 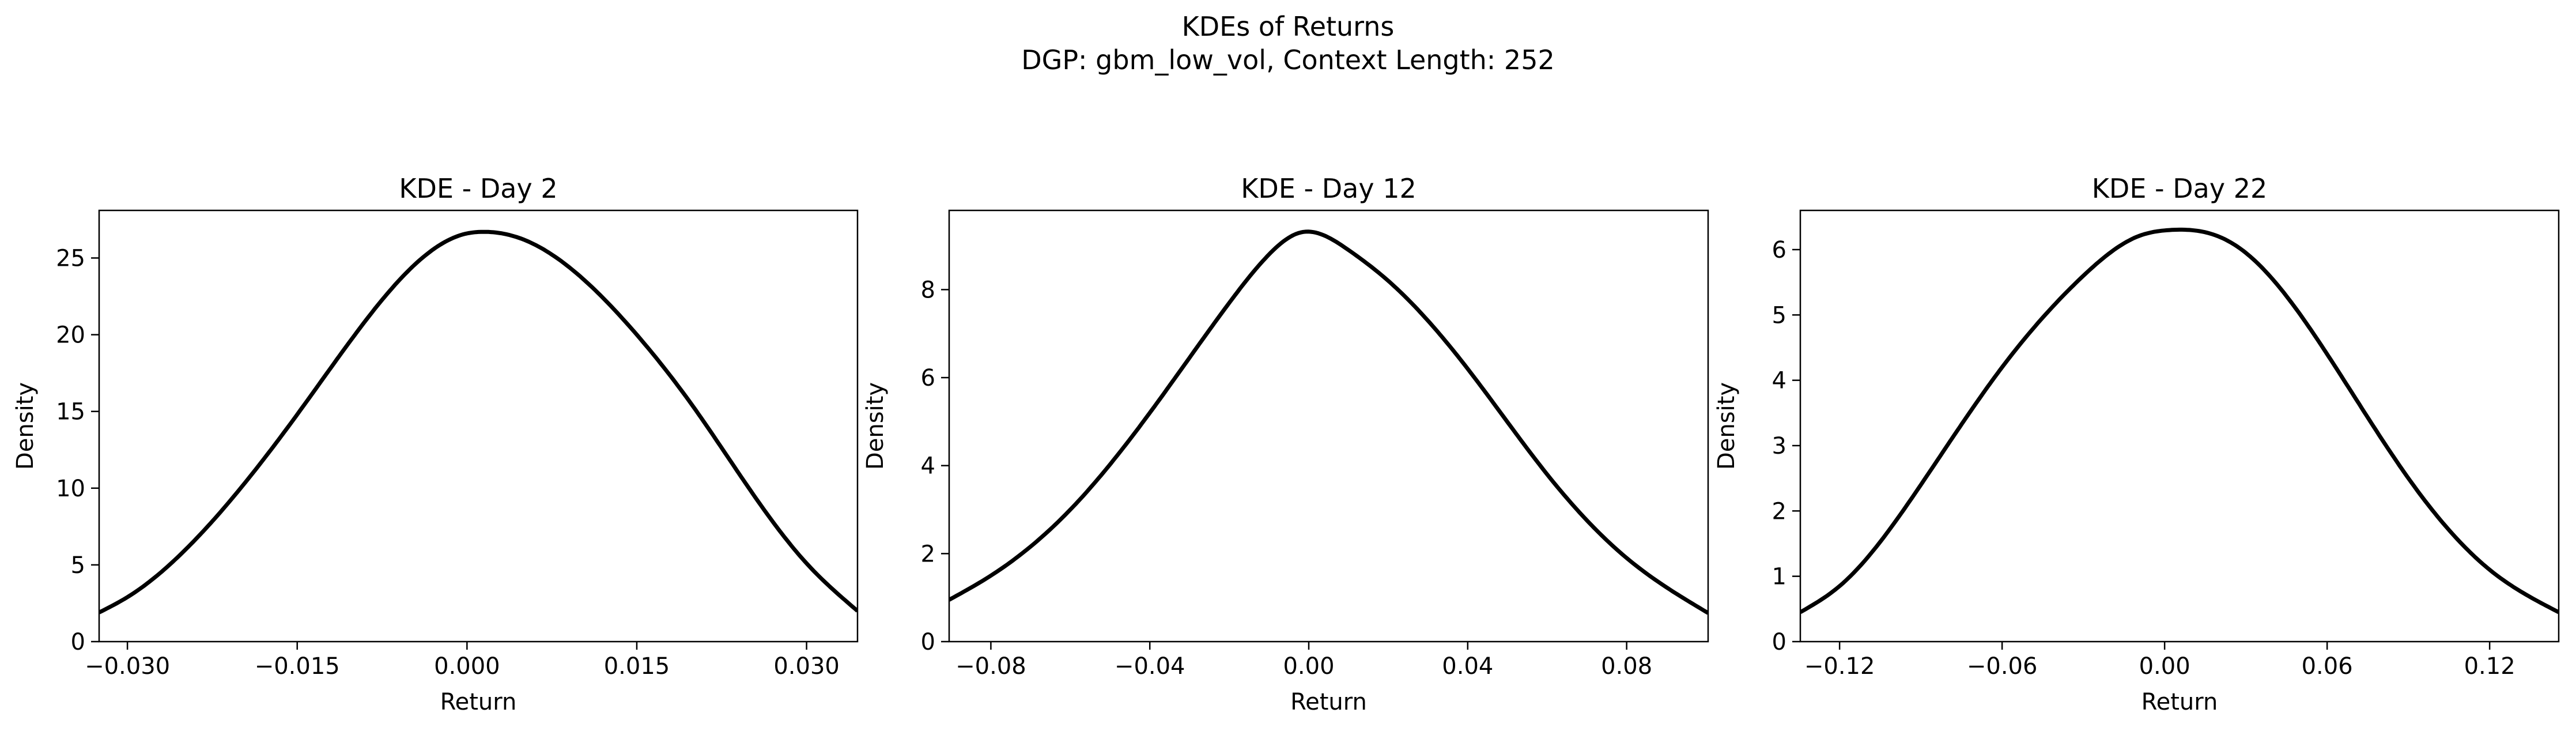 What do you see at coordinates (1288, 26) in the screenshot?
I see `figure-title: KDEs of Returns` at bounding box center [1288, 26].